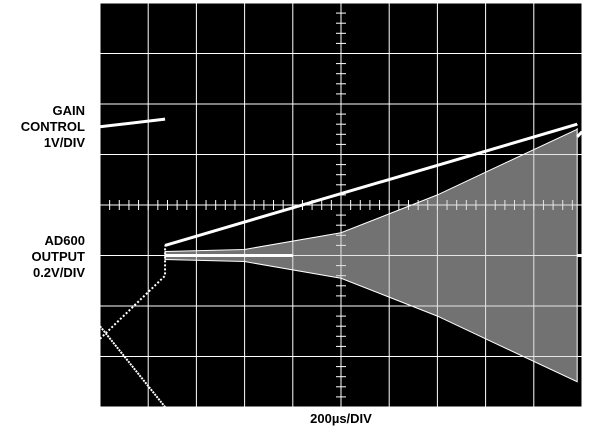  Describe the element at coordinates (341, 418) in the screenshot. I see `x-axis-label: 200µs/DIV` at that location.